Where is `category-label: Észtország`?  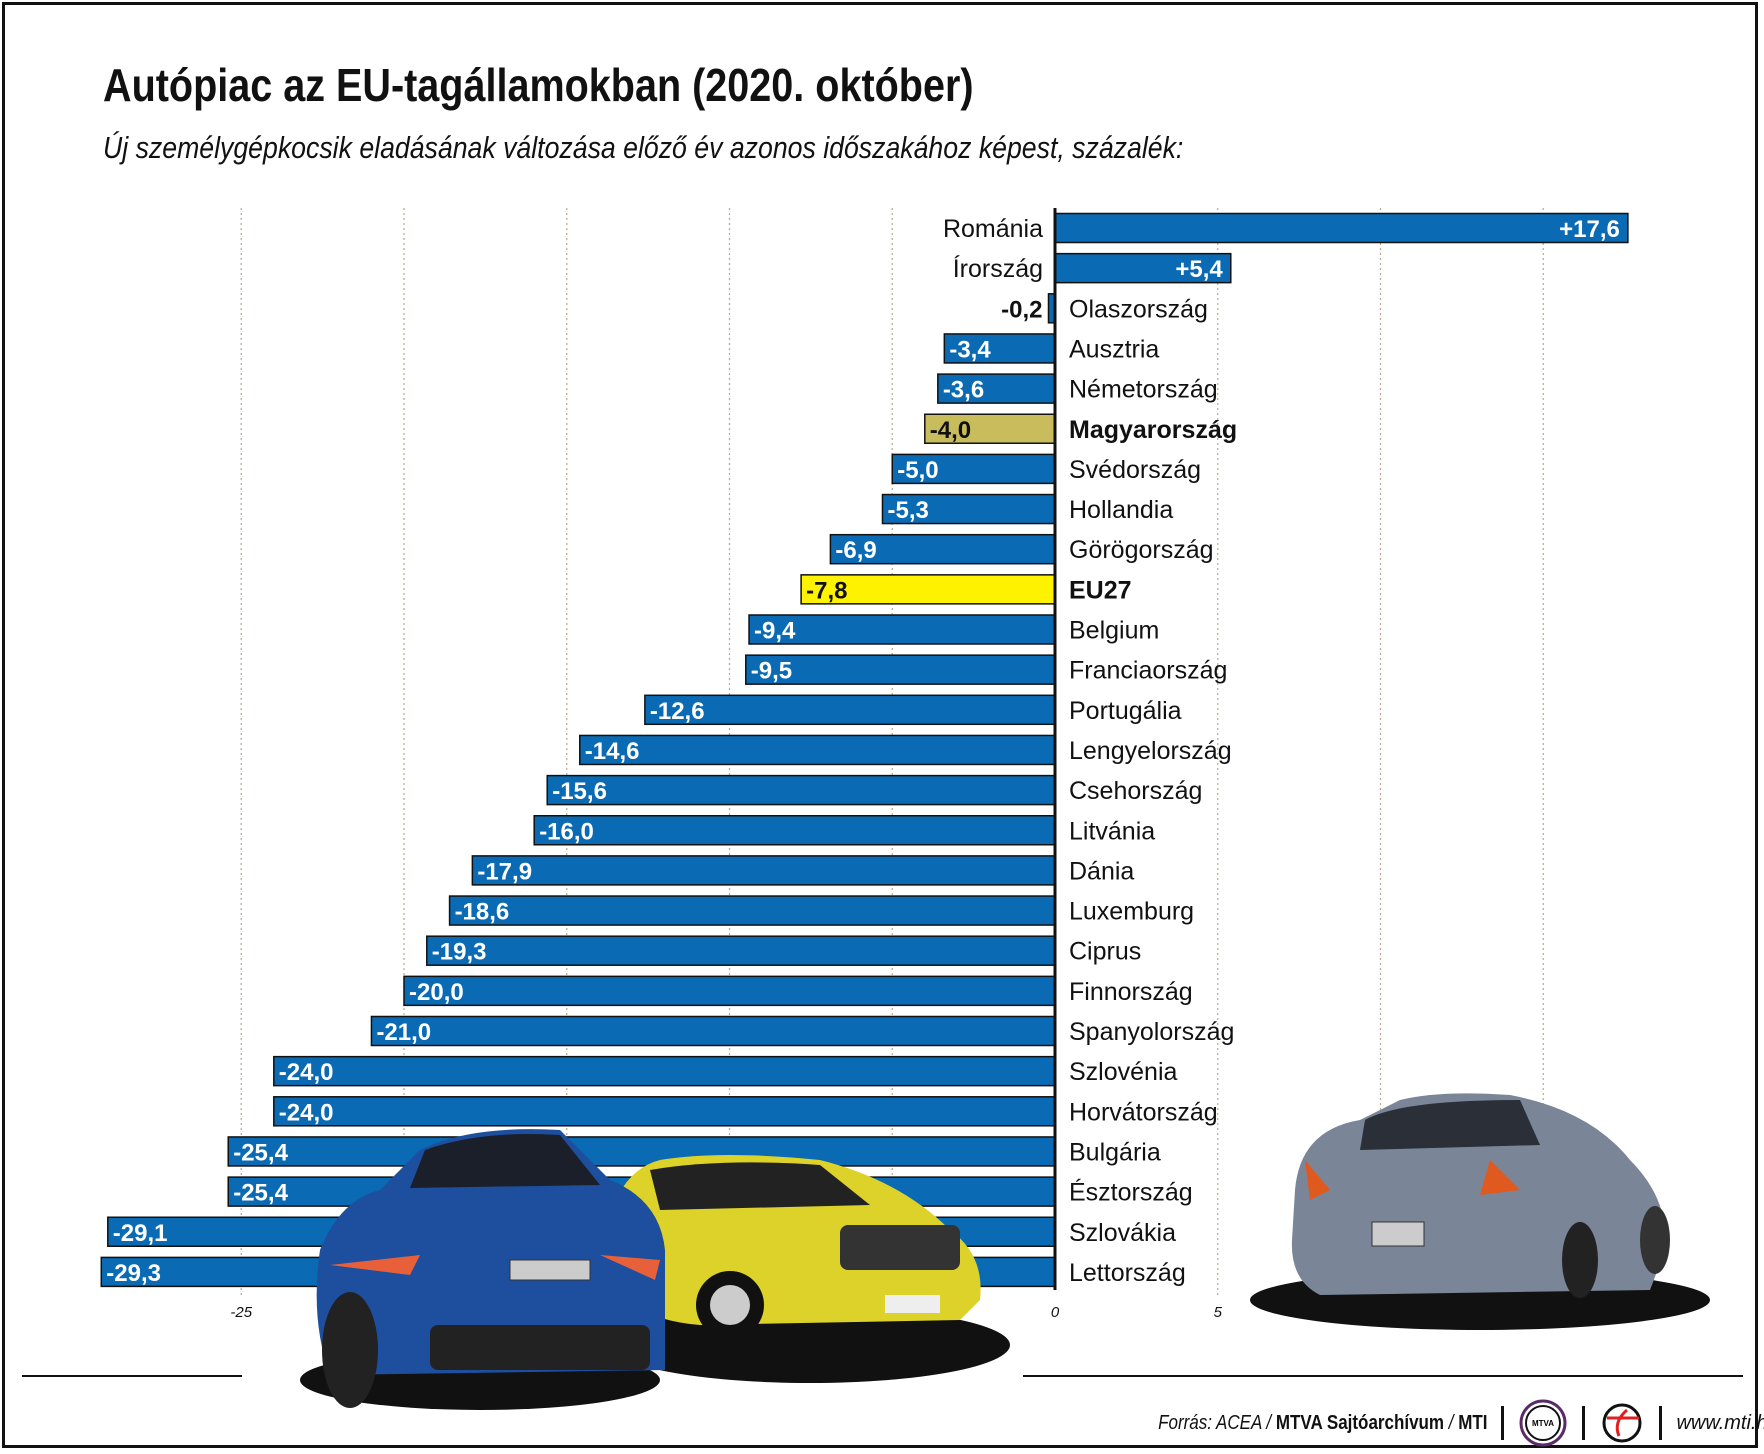
category-label: Észtország is located at coordinates (1131, 1192).